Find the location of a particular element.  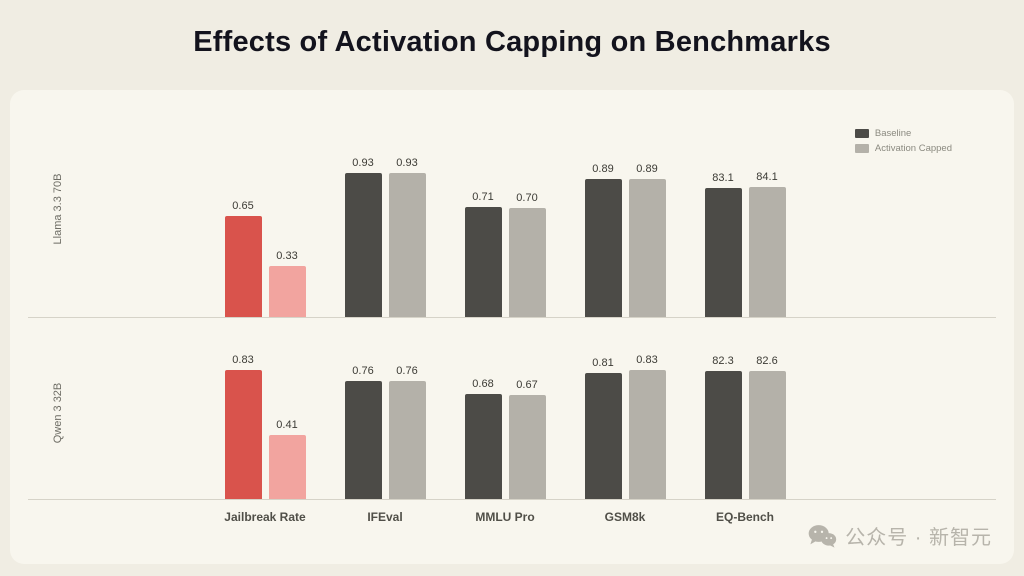

bar-group: 82.3 82.6 is located at coordinates (745, 426).